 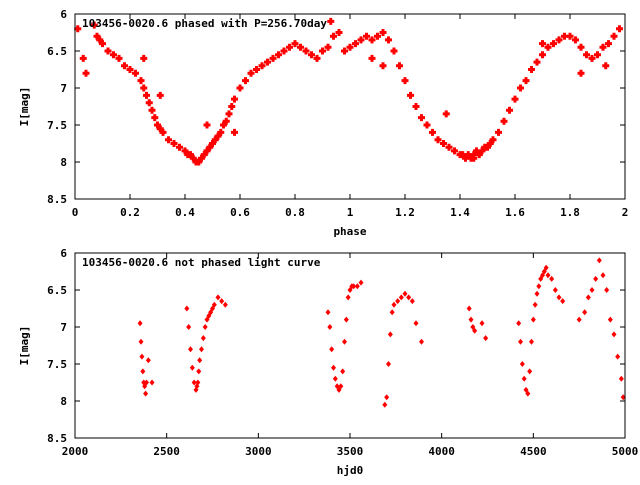 What do you see at coordinates (63, 253) in the screenshot?
I see `unphased-y-tick-label: 6` at bounding box center [63, 253].